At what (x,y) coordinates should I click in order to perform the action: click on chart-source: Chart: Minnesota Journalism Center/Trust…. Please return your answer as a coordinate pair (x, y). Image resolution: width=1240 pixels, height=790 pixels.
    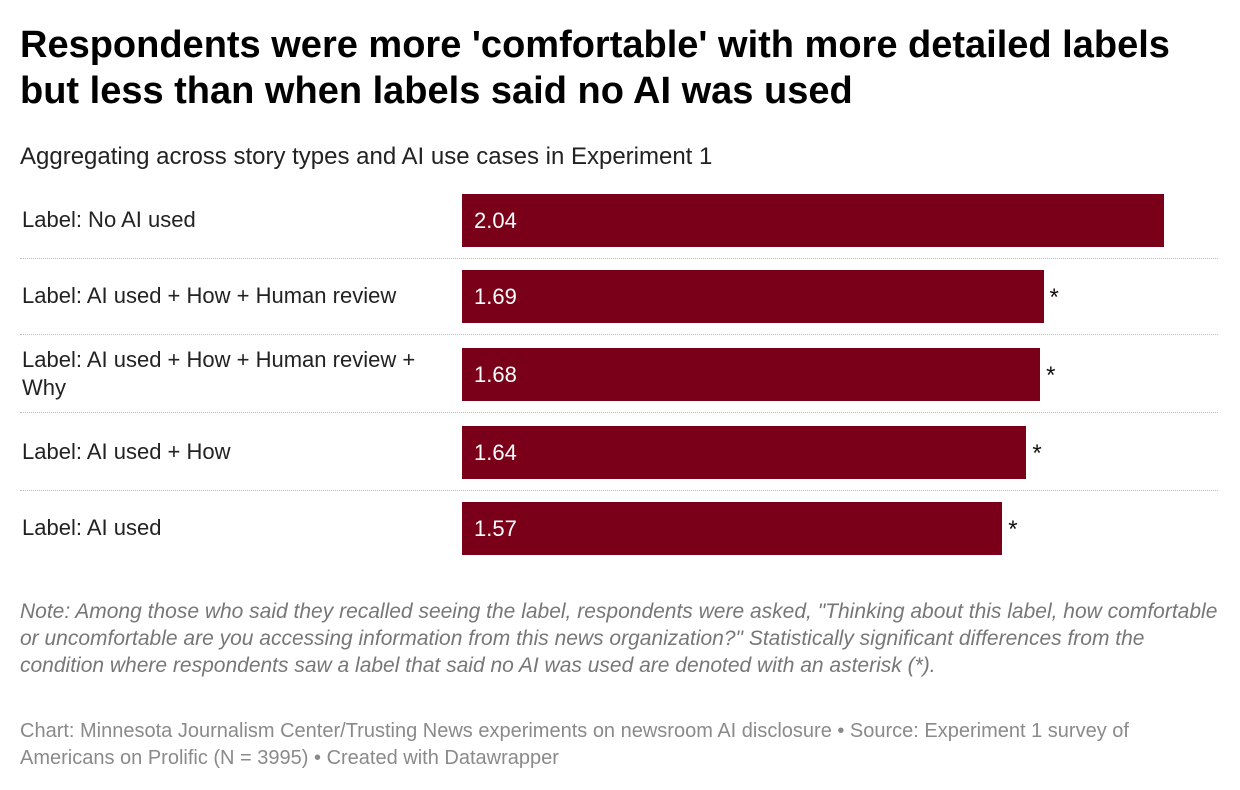
    Looking at the image, I should click on (574, 744).